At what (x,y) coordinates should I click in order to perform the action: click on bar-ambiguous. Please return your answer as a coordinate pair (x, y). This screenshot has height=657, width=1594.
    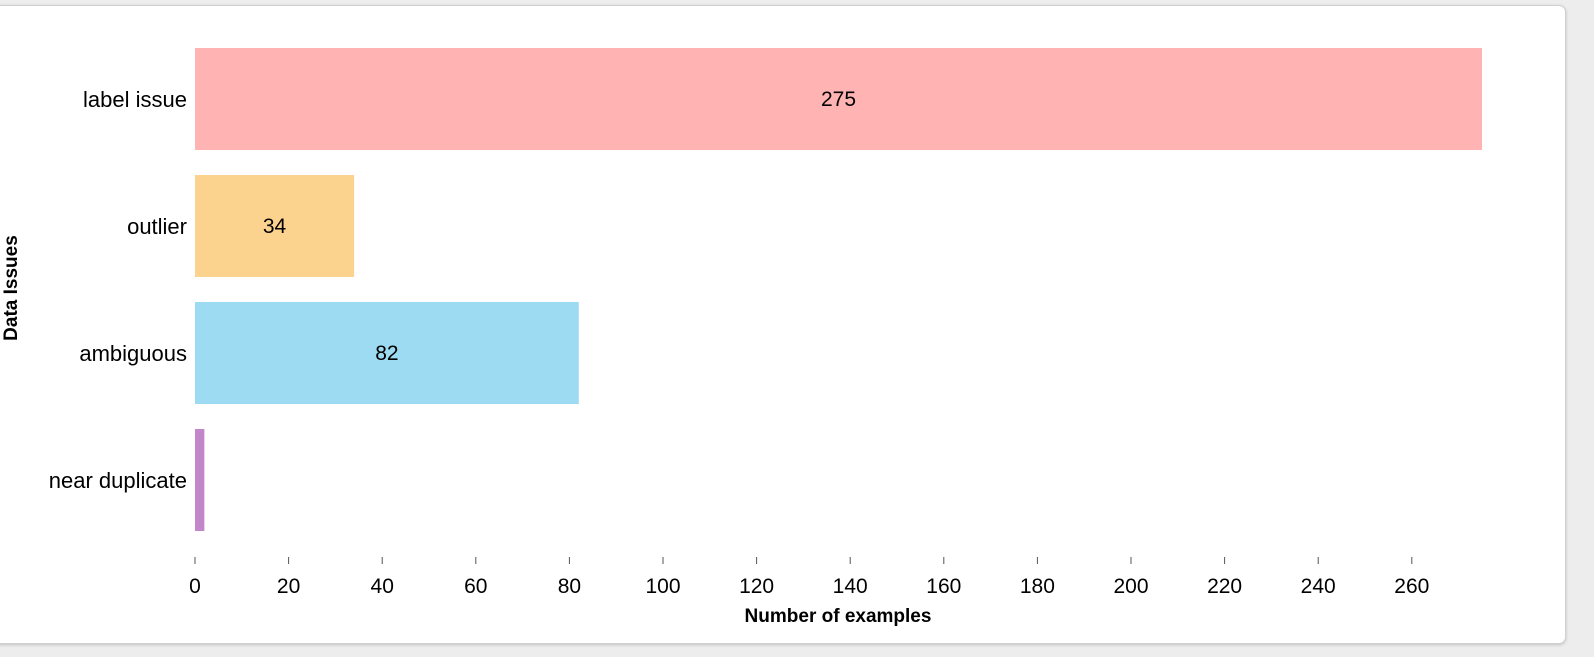
    Looking at the image, I should click on (387, 353).